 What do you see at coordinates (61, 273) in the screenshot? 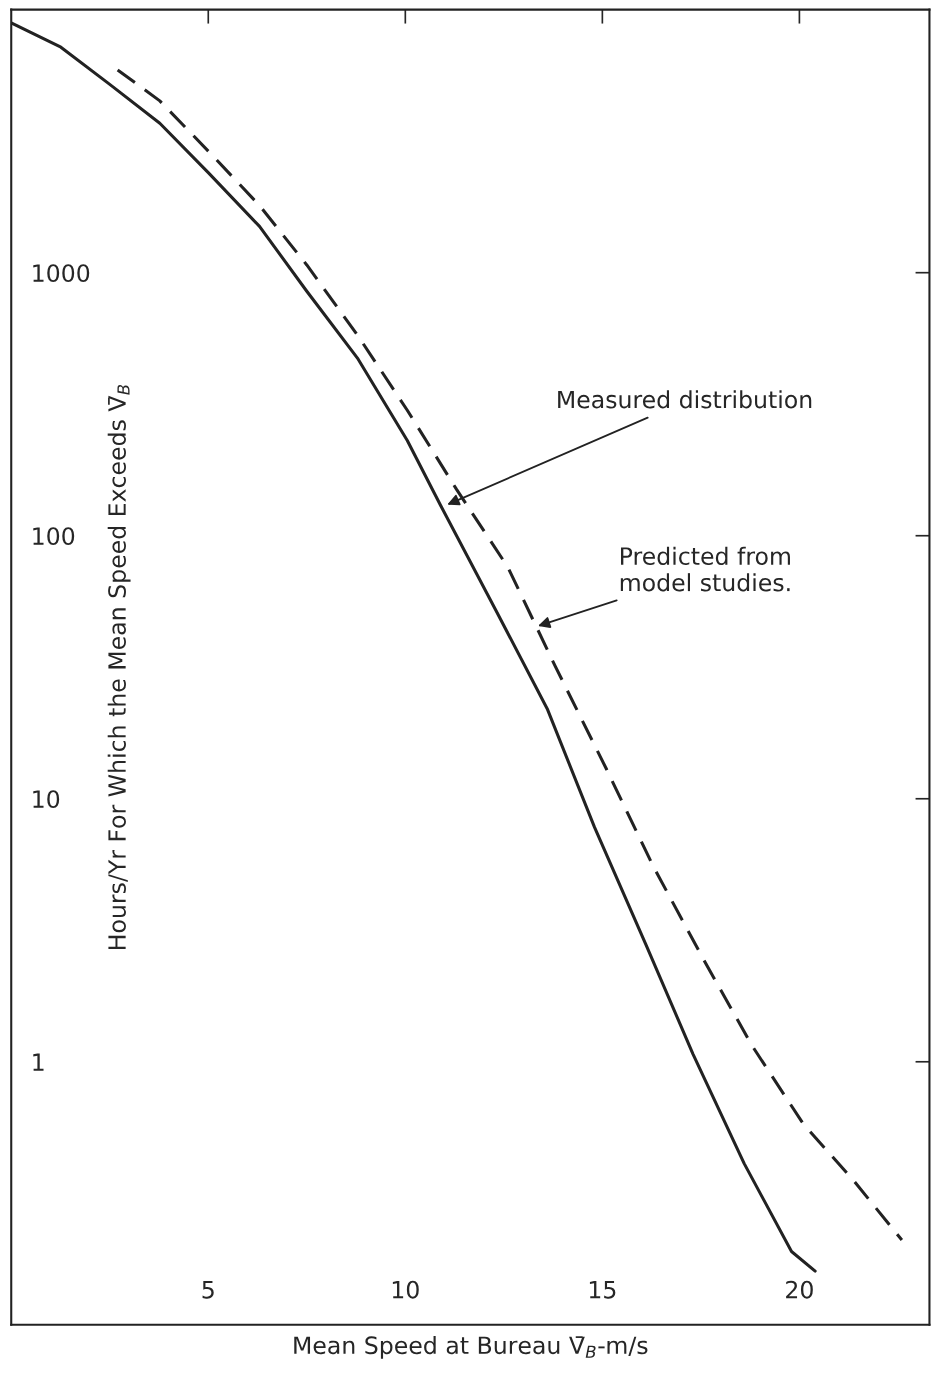
I see `y-tick-label: 1000` at bounding box center [61, 273].